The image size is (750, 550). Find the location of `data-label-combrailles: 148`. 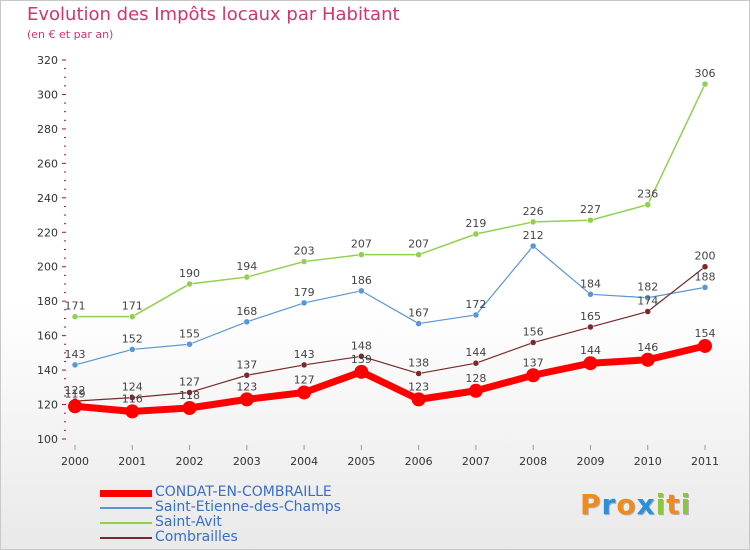

data-label-combrailles: 148 is located at coordinates (361, 345).